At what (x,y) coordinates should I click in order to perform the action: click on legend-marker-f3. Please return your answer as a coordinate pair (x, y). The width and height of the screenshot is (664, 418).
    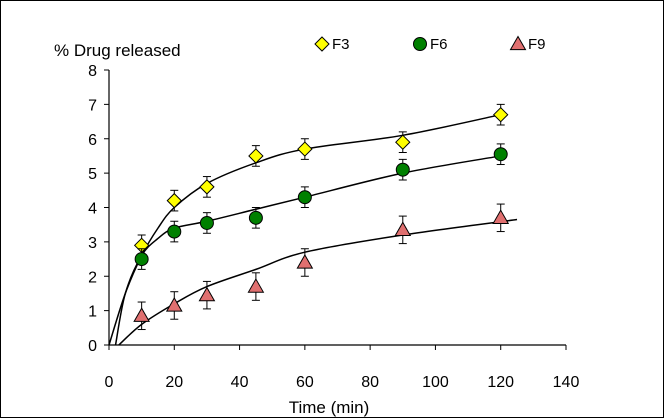
    Looking at the image, I should click on (322, 44).